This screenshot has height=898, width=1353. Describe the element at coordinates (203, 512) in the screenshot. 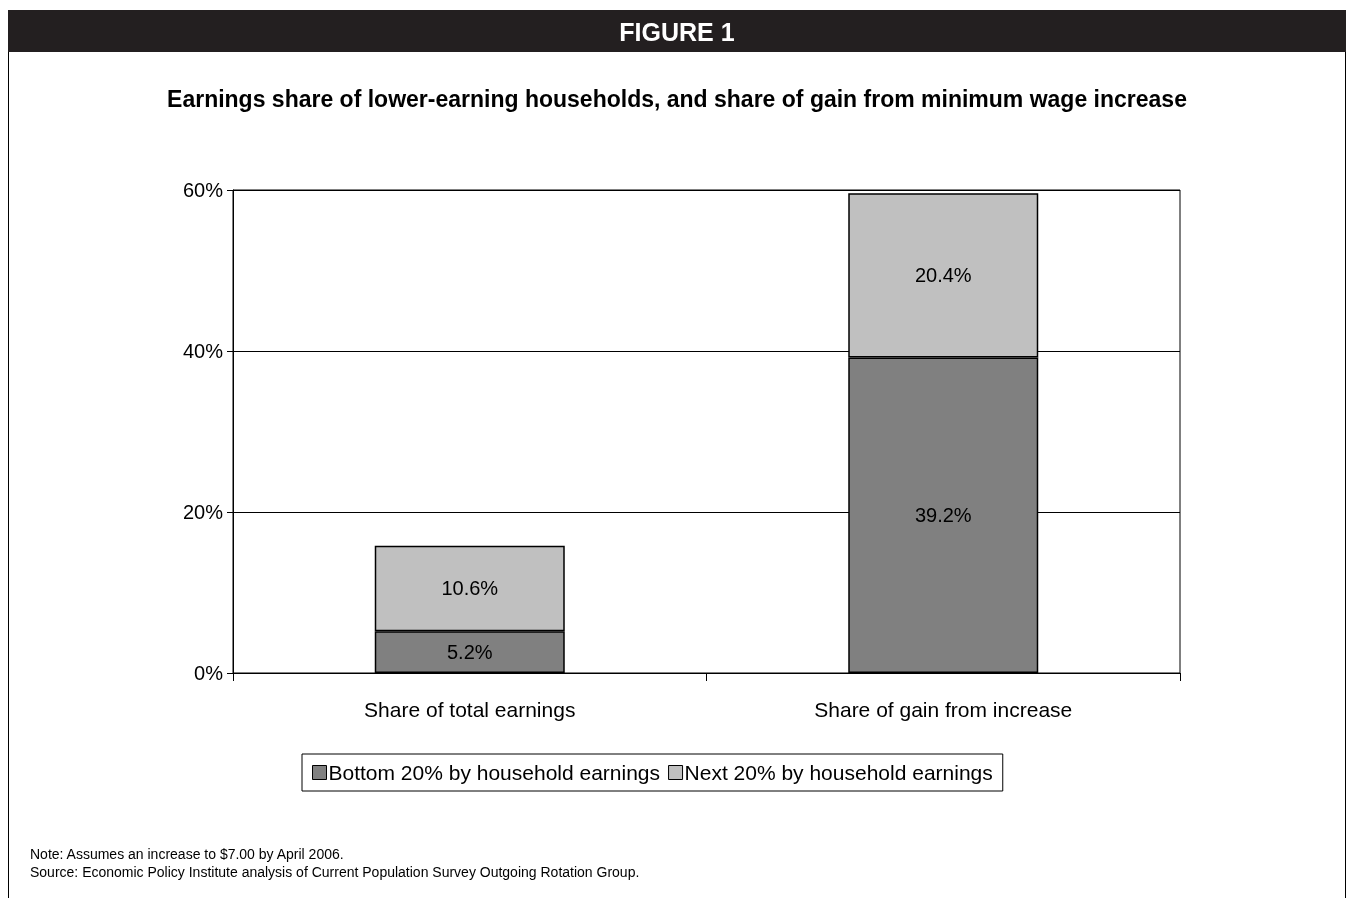

I see `y-tick-label: 20%` at that location.